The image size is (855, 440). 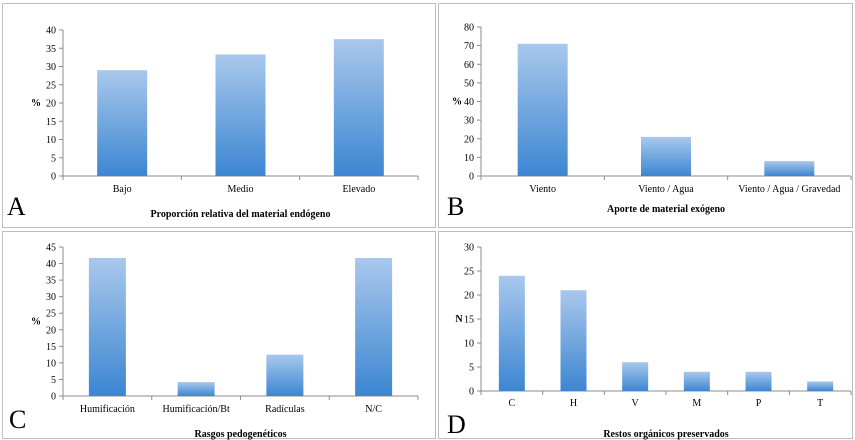 What do you see at coordinates (666, 189) in the screenshot?
I see `x-tick-label: Viento / Agua` at bounding box center [666, 189].